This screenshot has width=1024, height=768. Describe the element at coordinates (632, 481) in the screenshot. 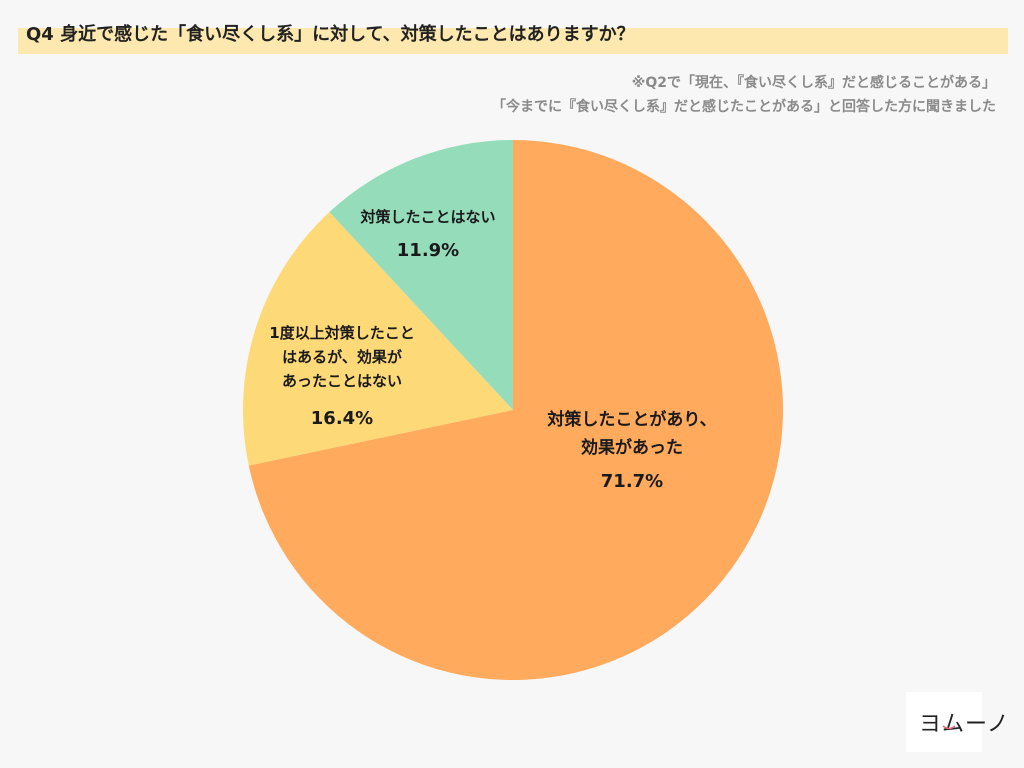

I see `slice-1-value-label: 71.7%` at that location.